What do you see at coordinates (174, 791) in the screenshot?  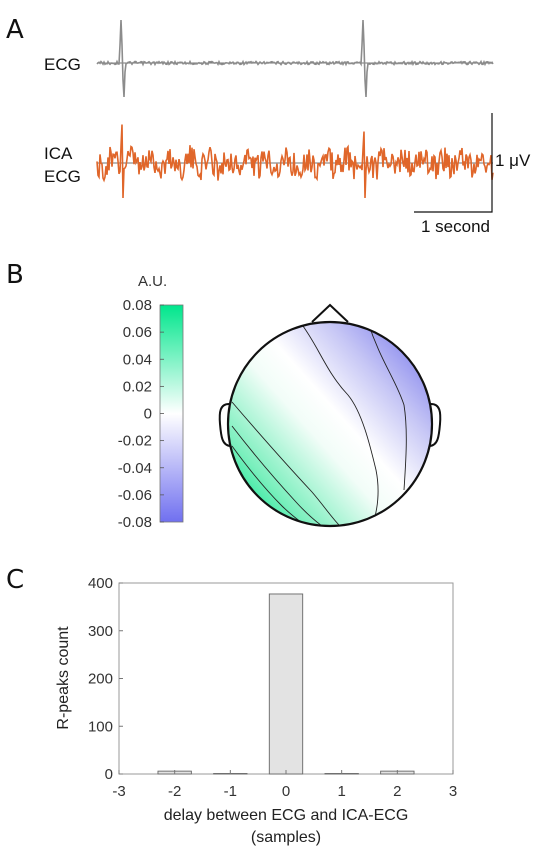 I see `x-tick-label: -2` at bounding box center [174, 791].